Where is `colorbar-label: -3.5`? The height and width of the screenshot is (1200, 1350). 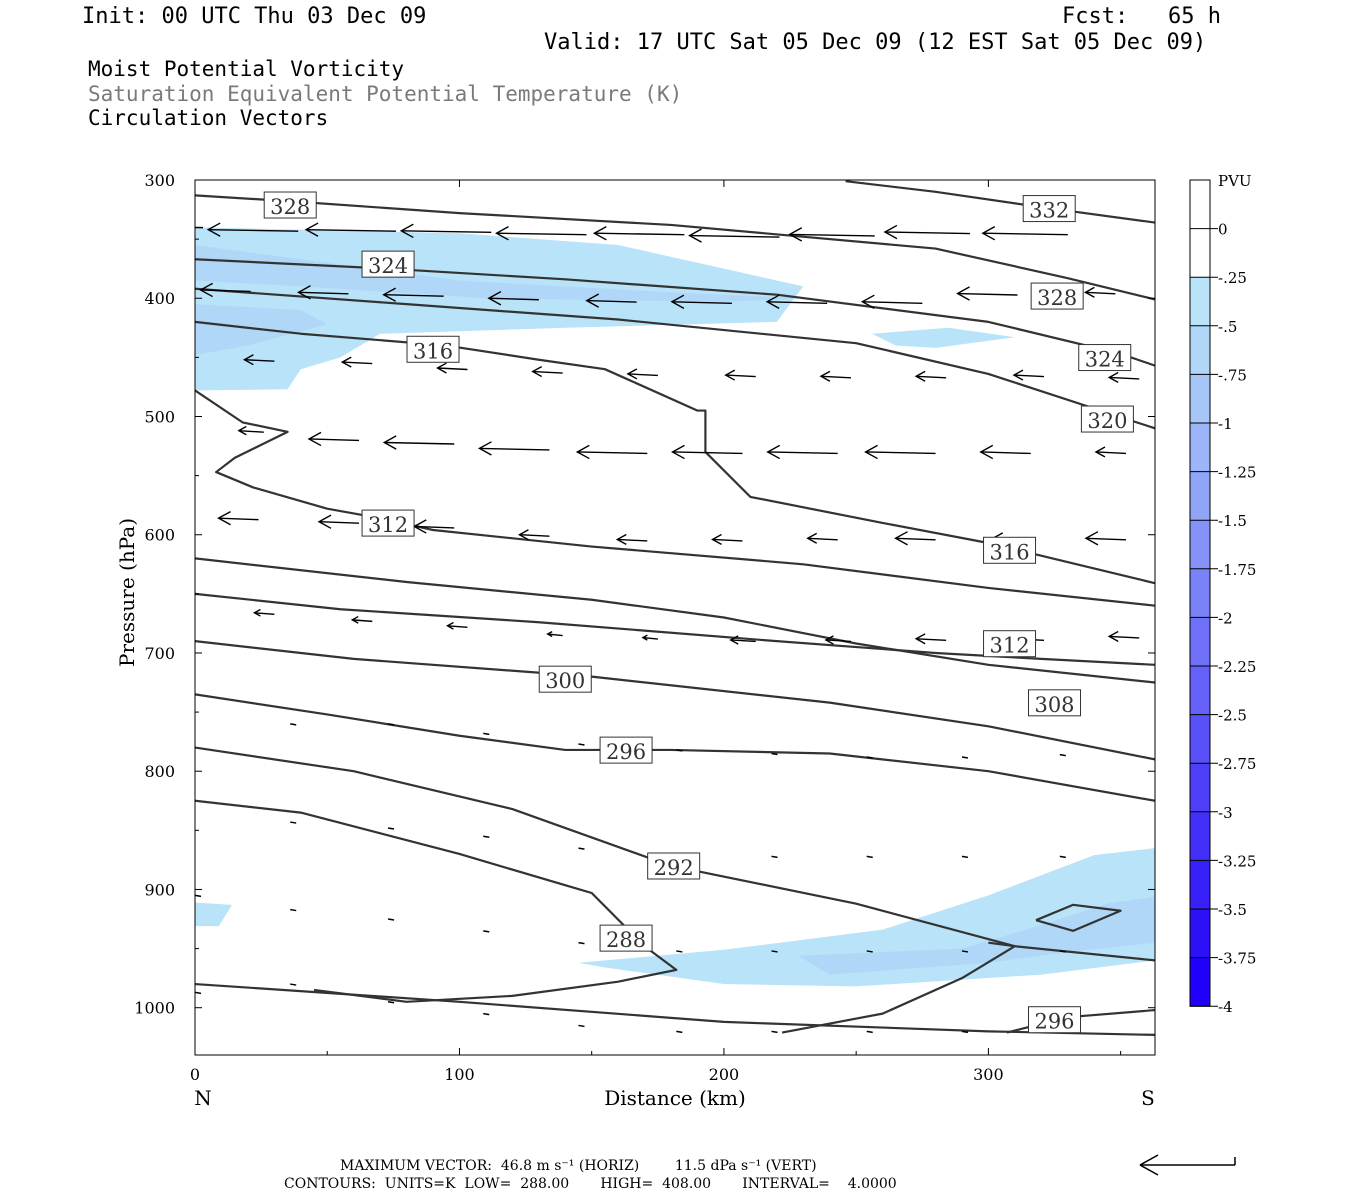 colorbar-label: -3.5 is located at coordinates (1232, 910).